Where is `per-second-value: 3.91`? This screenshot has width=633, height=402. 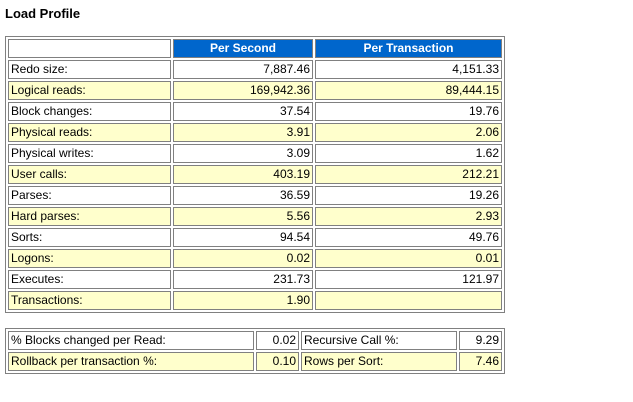
per-second-value: 3.91 is located at coordinates (243, 132).